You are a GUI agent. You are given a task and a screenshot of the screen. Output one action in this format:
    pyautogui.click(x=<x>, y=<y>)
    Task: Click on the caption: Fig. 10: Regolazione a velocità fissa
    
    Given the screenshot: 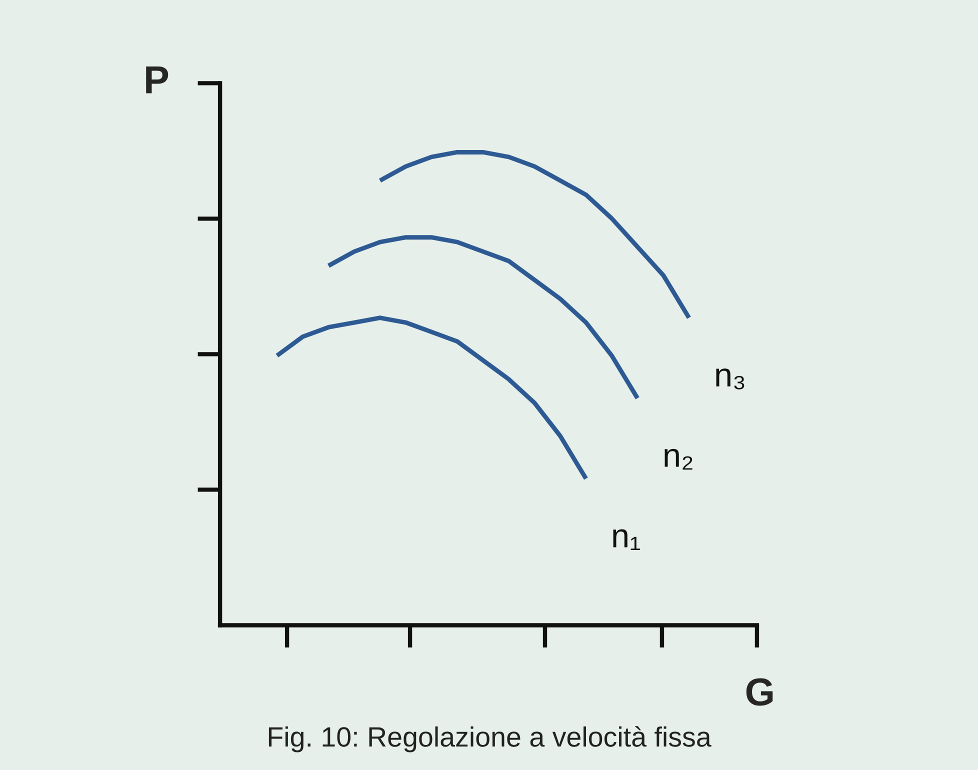 What is the action you would take?
    pyautogui.click(x=490, y=739)
    